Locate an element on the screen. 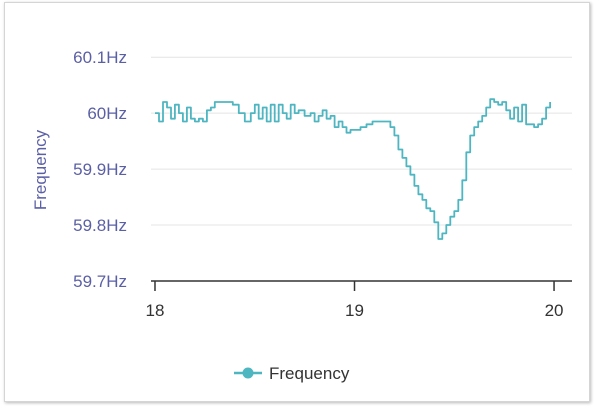 Image resolution: width=594 pixels, height=406 pixels. legend-entry-label: Frequency is located at coordinates (309, 373).